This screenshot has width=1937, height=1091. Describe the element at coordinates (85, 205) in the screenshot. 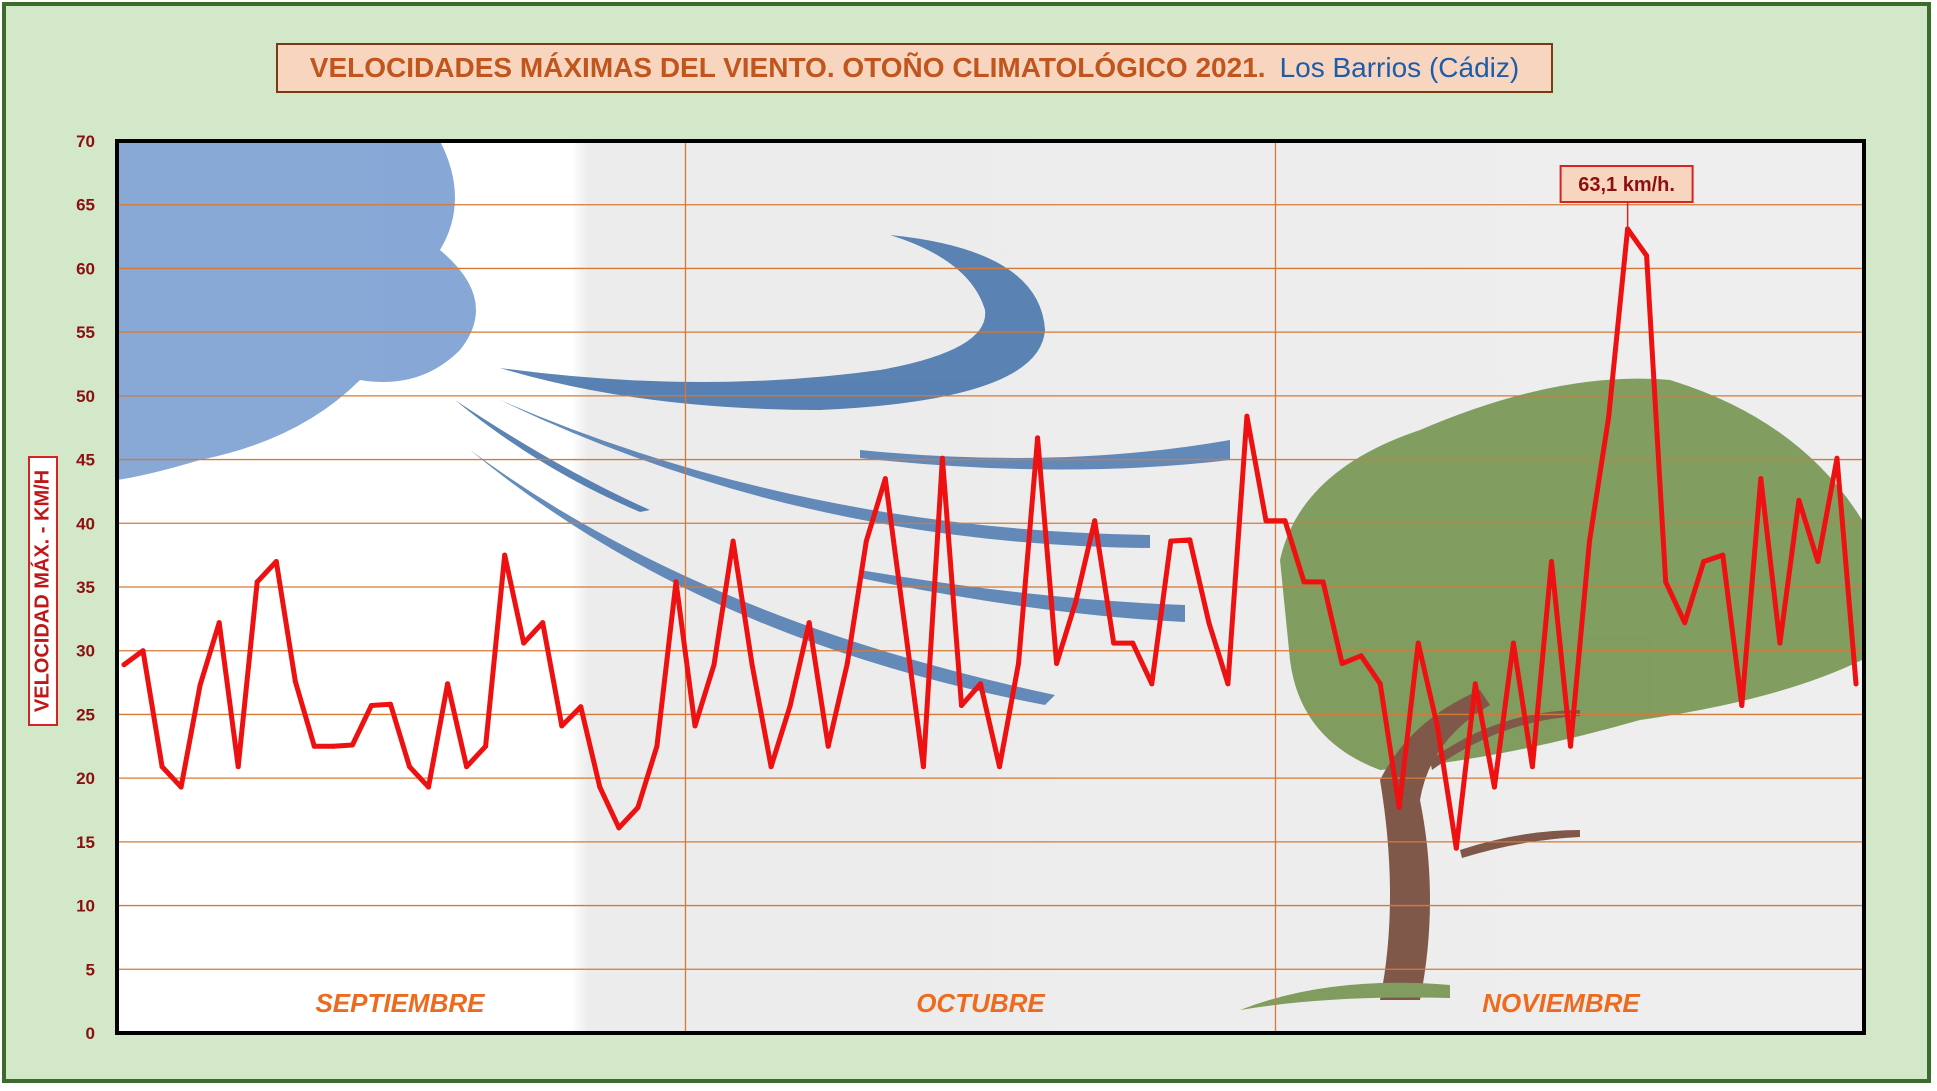

I see `y-tick-label: 65` at that location.